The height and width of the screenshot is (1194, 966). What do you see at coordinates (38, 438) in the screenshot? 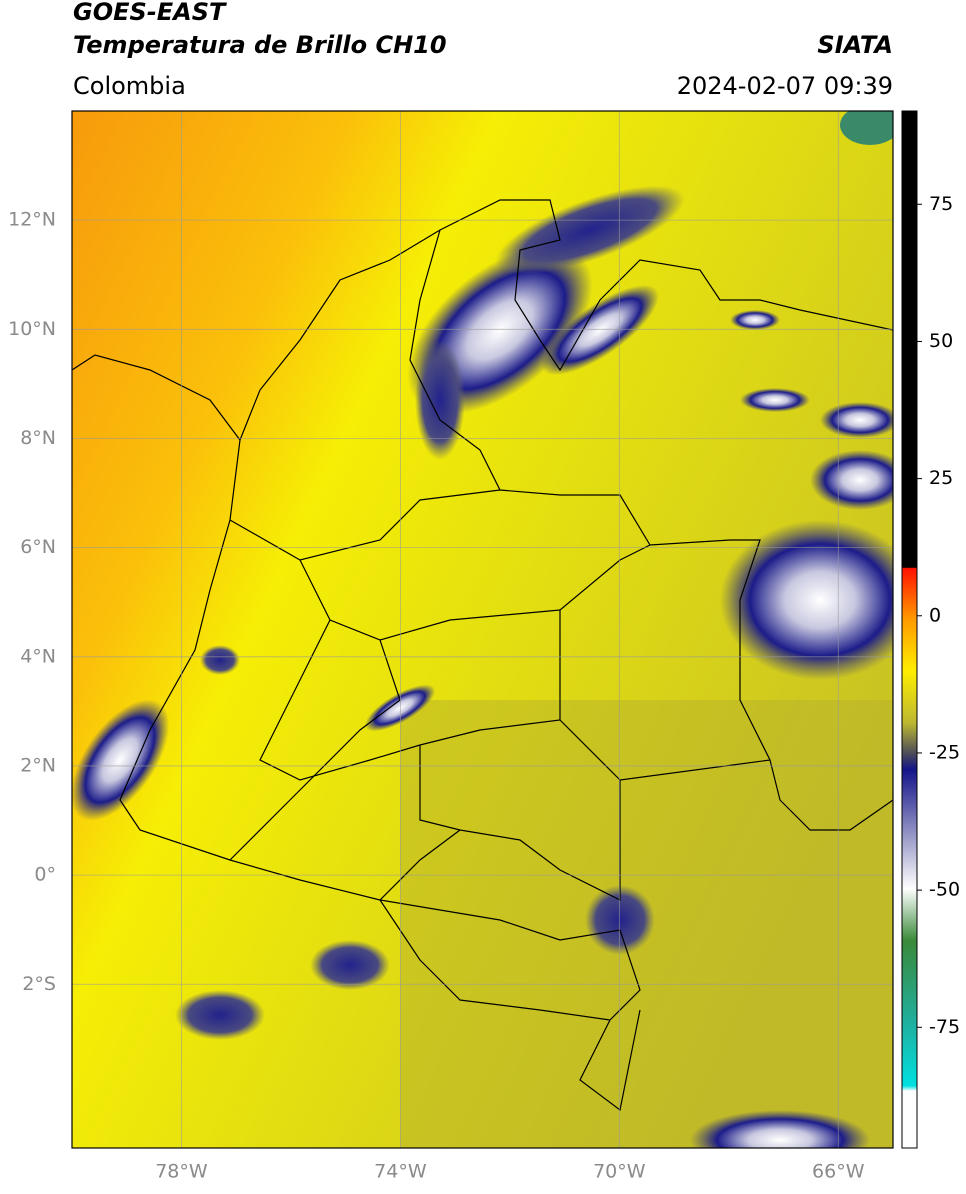
I see `y-tick-label: 8°N` at bounding box center [38, 438].